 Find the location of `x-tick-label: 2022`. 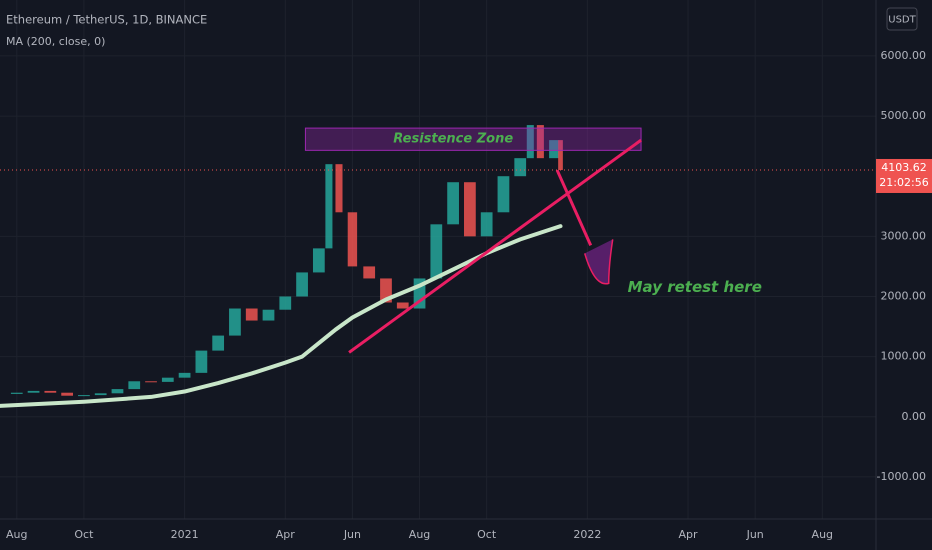

x-tick-label: 2022 is located at coordinates (587, 534).